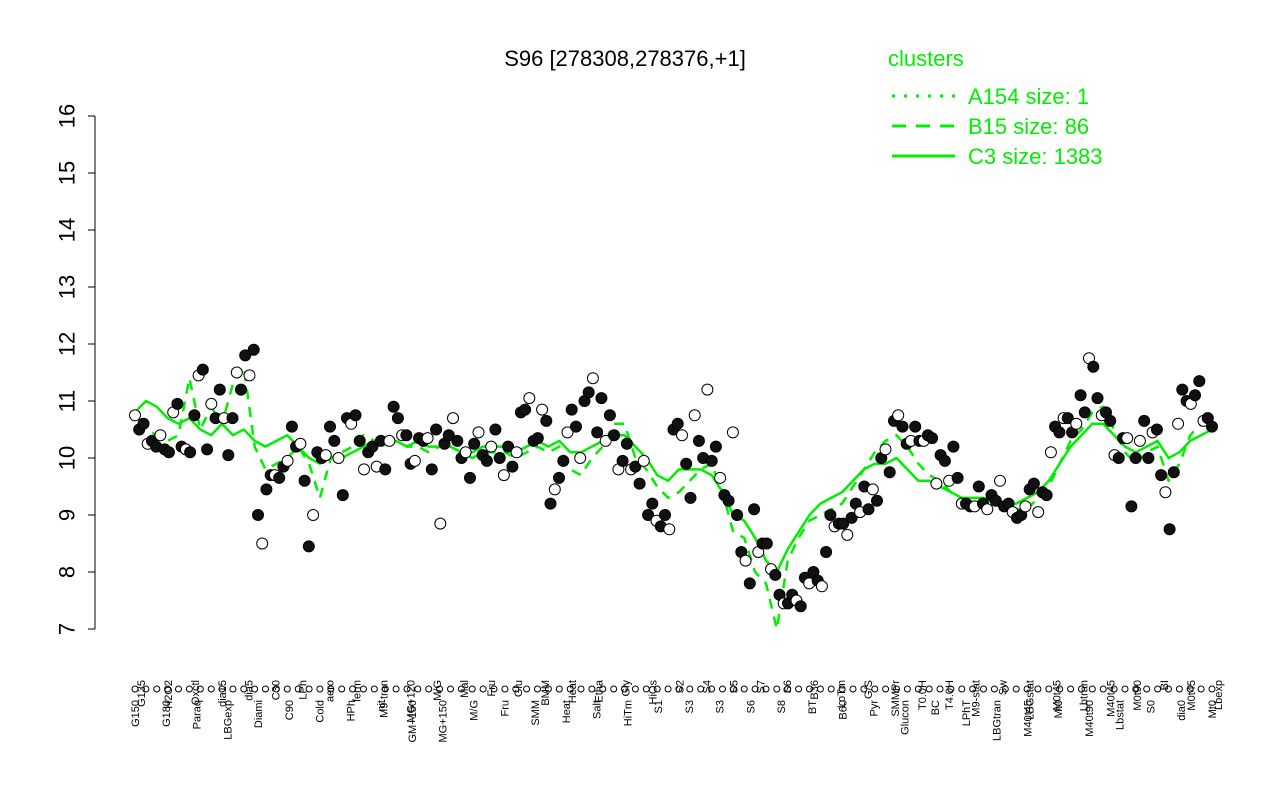  I want to click on y-tick-label: 11, so click(67, 401).